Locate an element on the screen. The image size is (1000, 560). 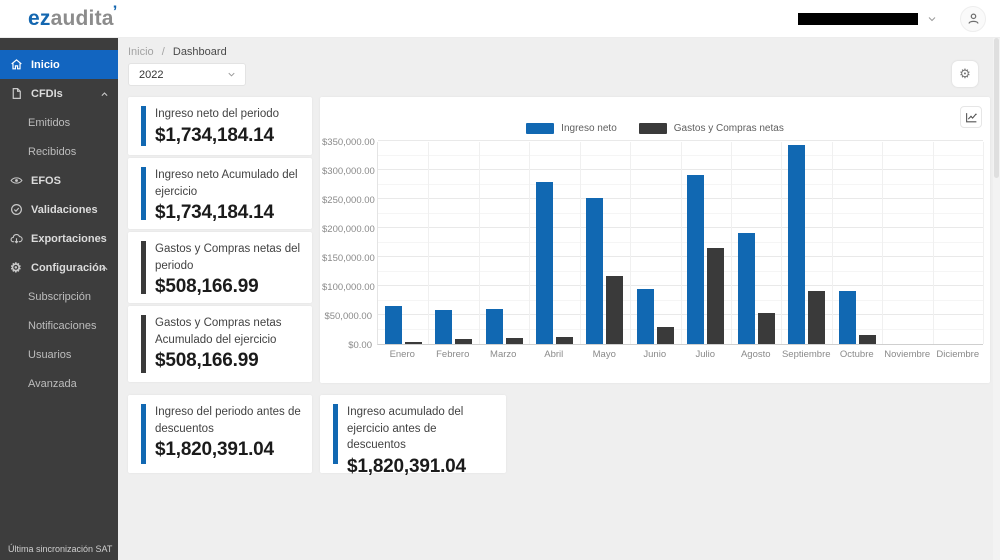
chart-type-button is located at coordinates (971, 117).